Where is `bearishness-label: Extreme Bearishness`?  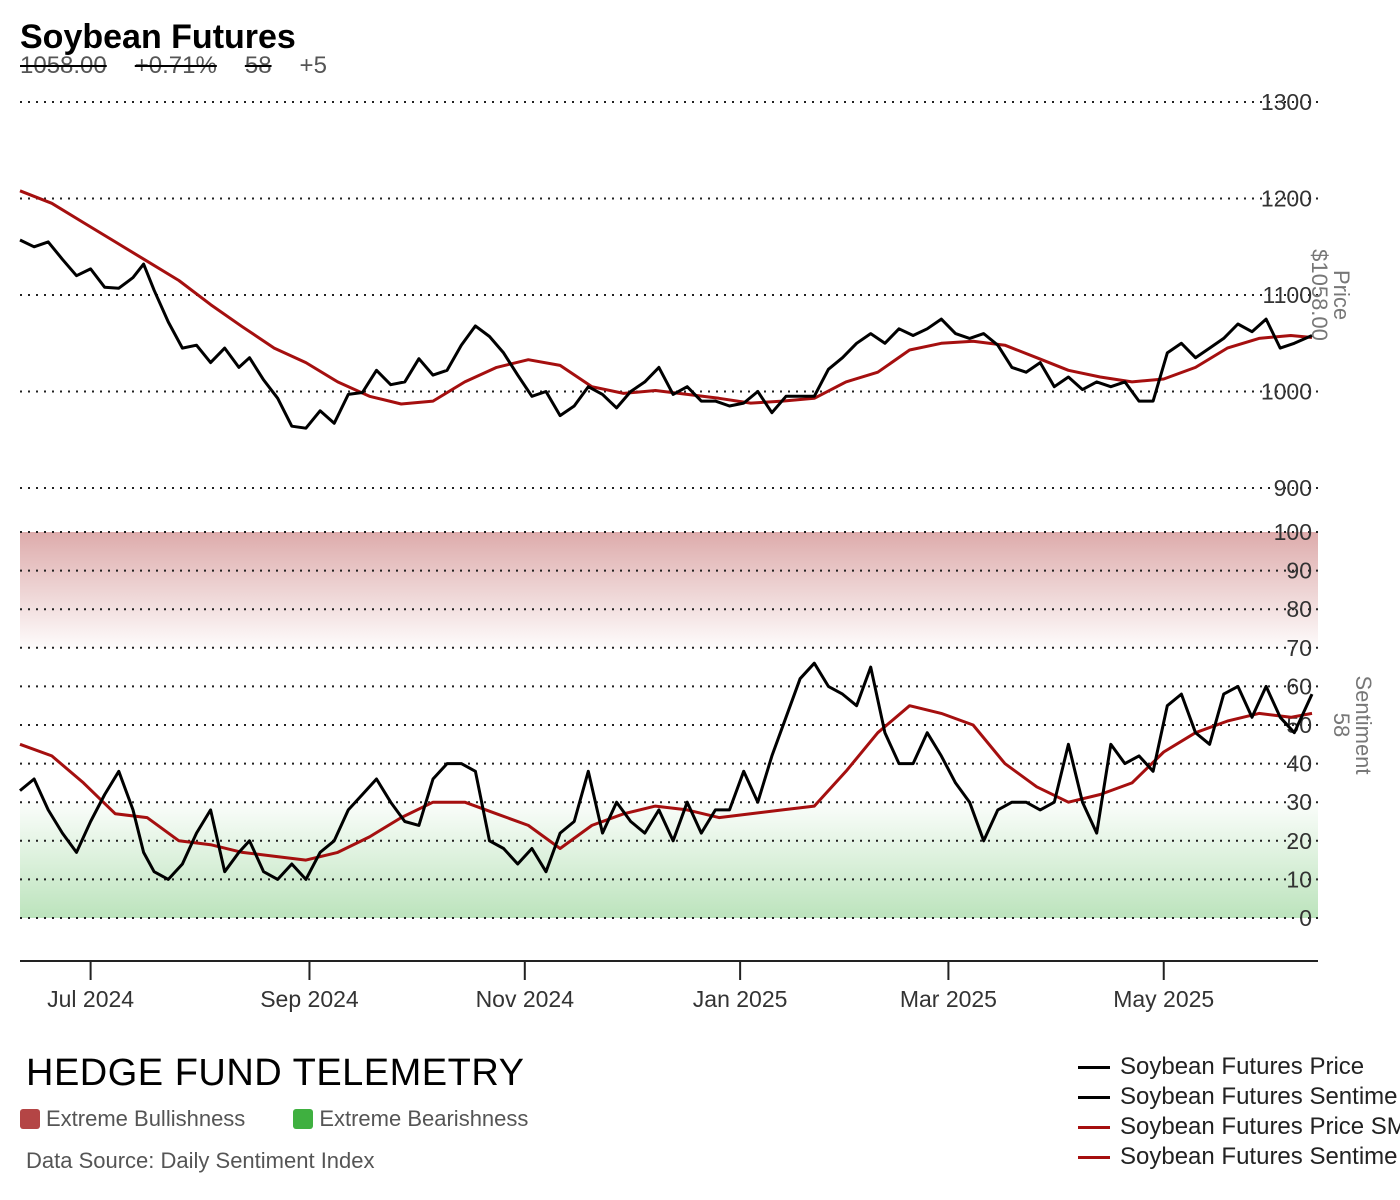
bearishness-label: Extreme Bearishness is located at coordinates (424, 1118).